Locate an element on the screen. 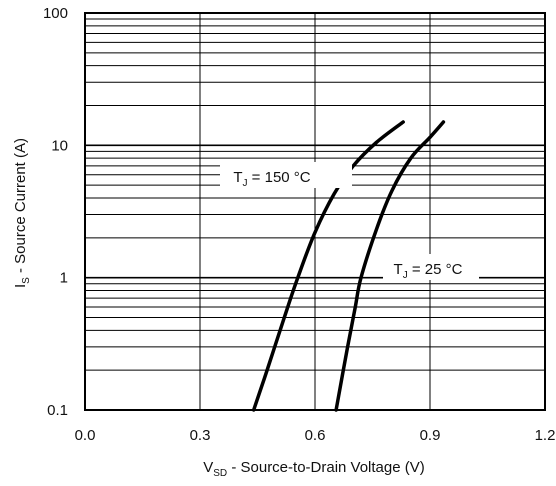 Image resolution: width=556 pixels, height=486 pixels. x-axis-label: VSD - Source-to-Drain Voltage (V) is located at coordinates (314, 469).